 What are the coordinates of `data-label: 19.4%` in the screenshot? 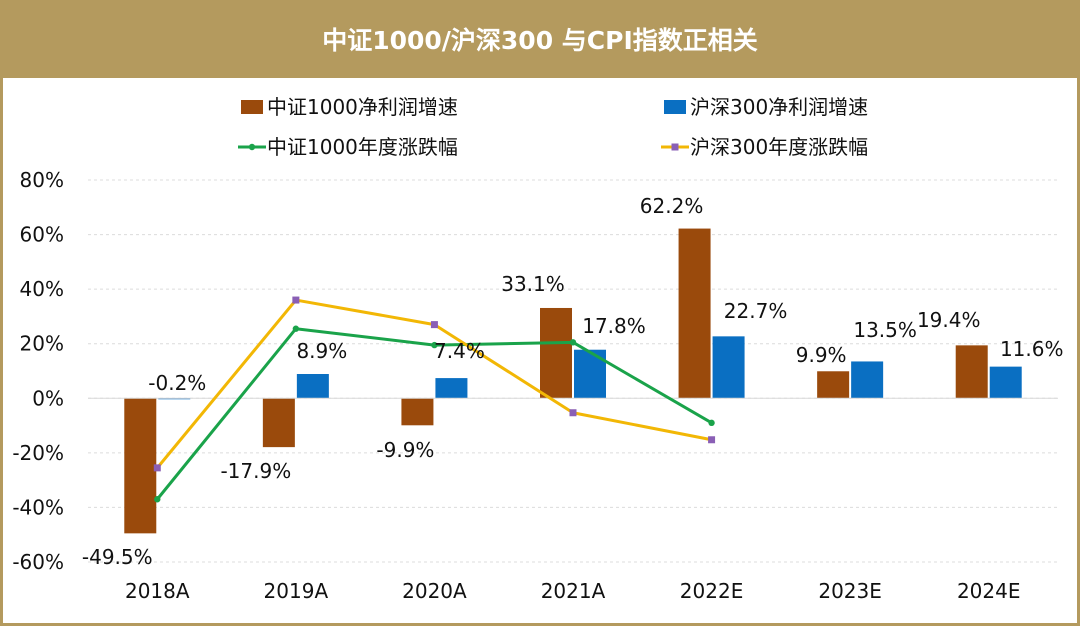 It's located at (949, 320).